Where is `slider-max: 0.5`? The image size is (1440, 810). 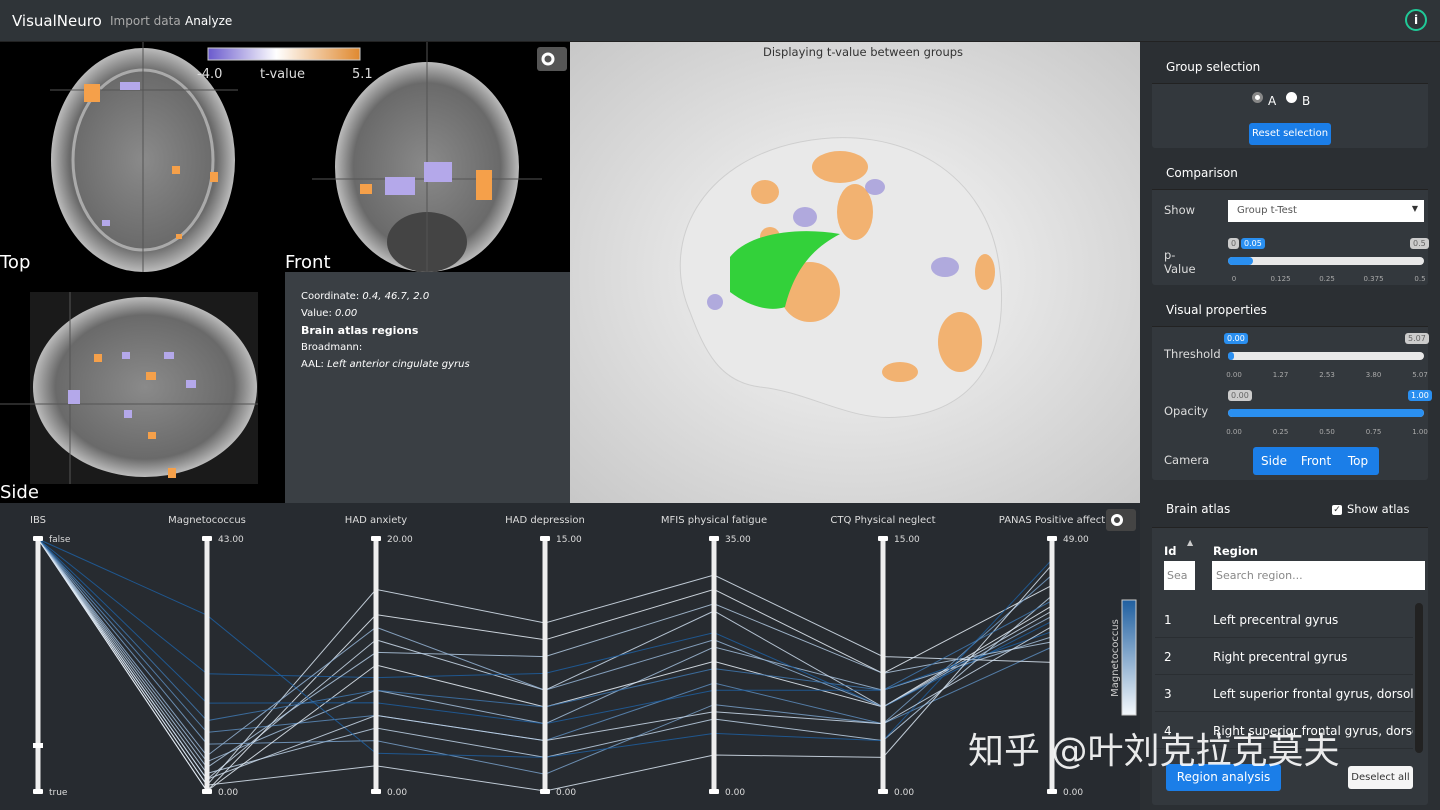
slider-max: 0.5 is located at coordinates (1419, 243).